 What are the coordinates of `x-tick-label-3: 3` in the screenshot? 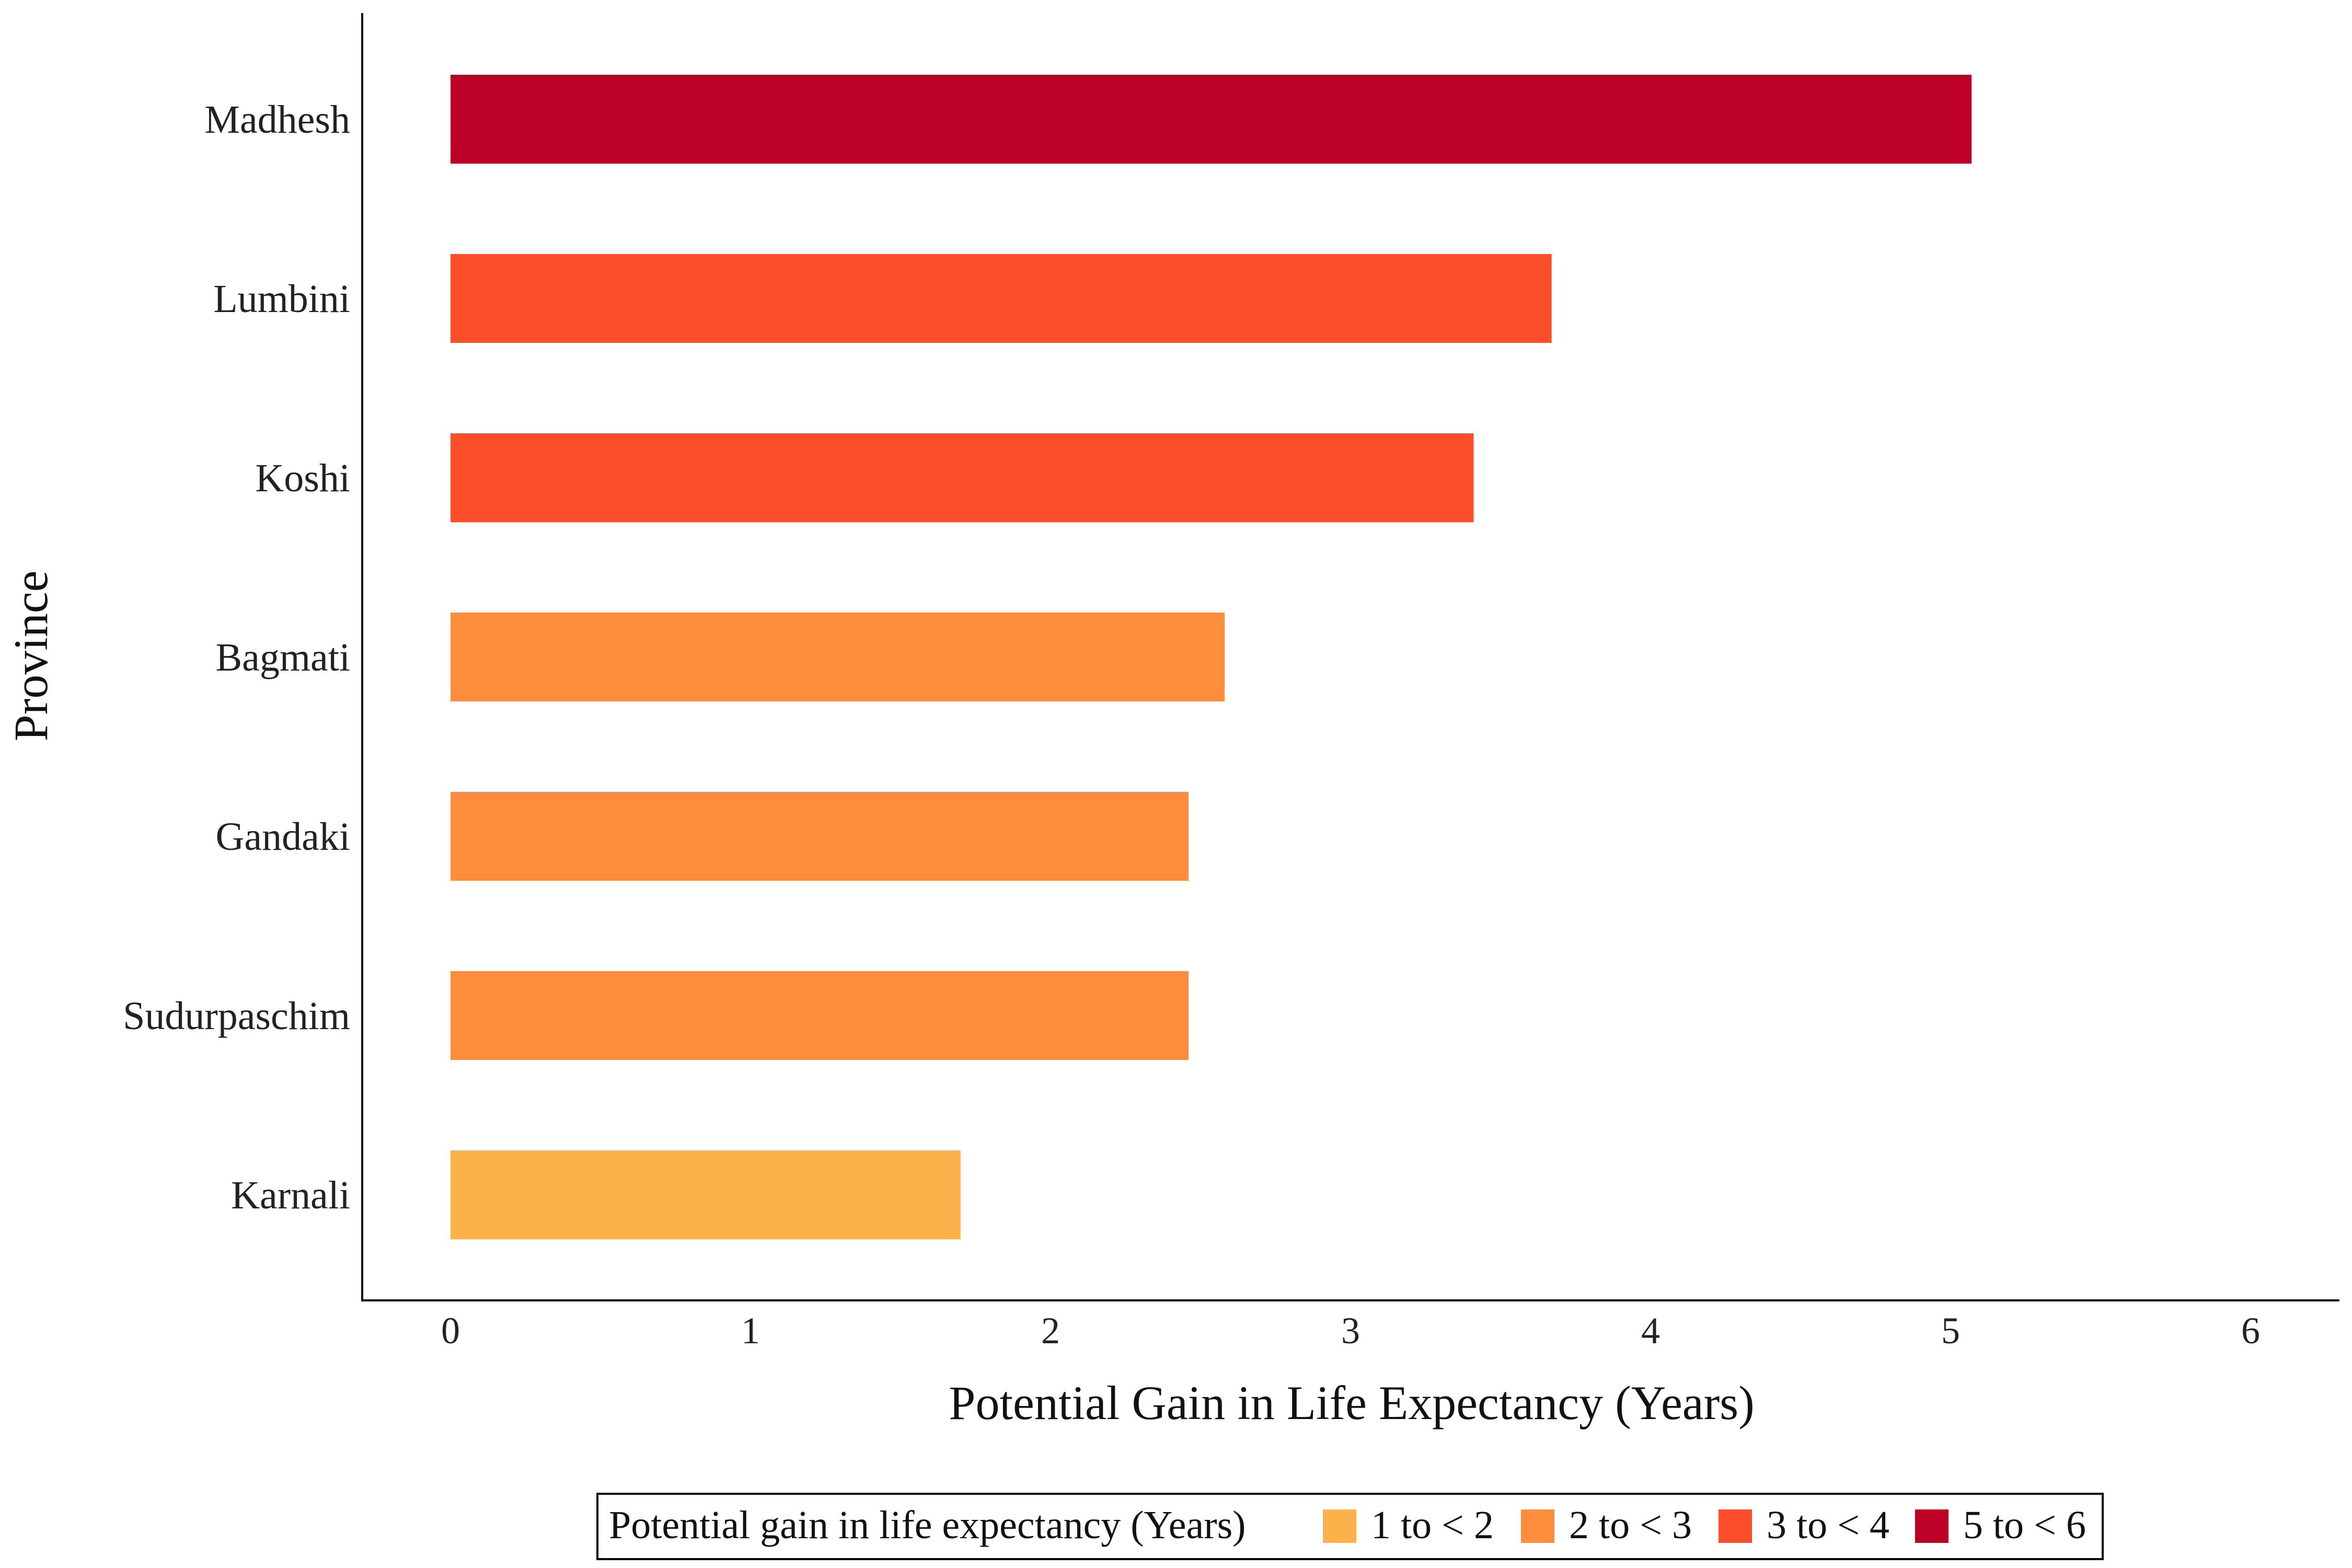 It's located at (1350, 1331).